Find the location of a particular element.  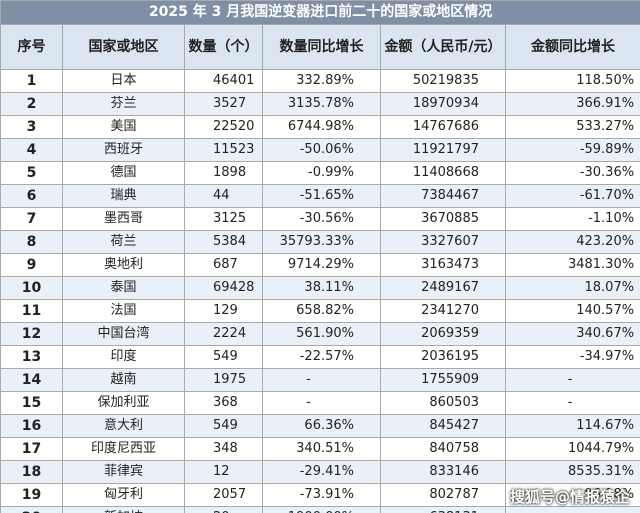

cell-country: 西班牙 is located at coordinates (123, 150).